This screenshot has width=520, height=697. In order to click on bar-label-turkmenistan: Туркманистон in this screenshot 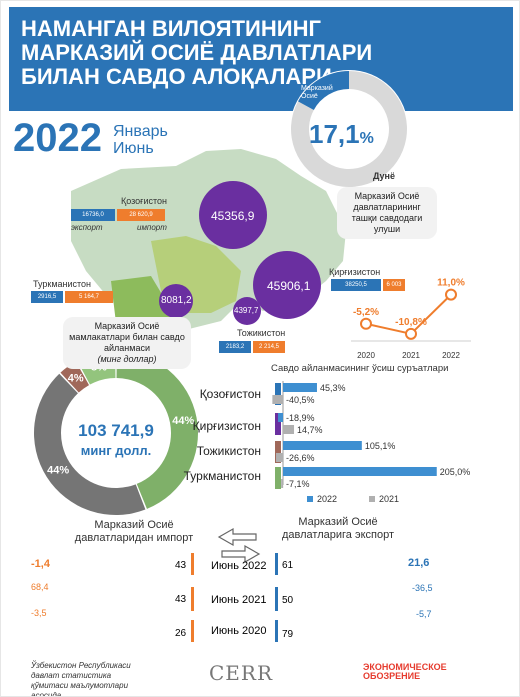, I will do `click(222, 476)`.